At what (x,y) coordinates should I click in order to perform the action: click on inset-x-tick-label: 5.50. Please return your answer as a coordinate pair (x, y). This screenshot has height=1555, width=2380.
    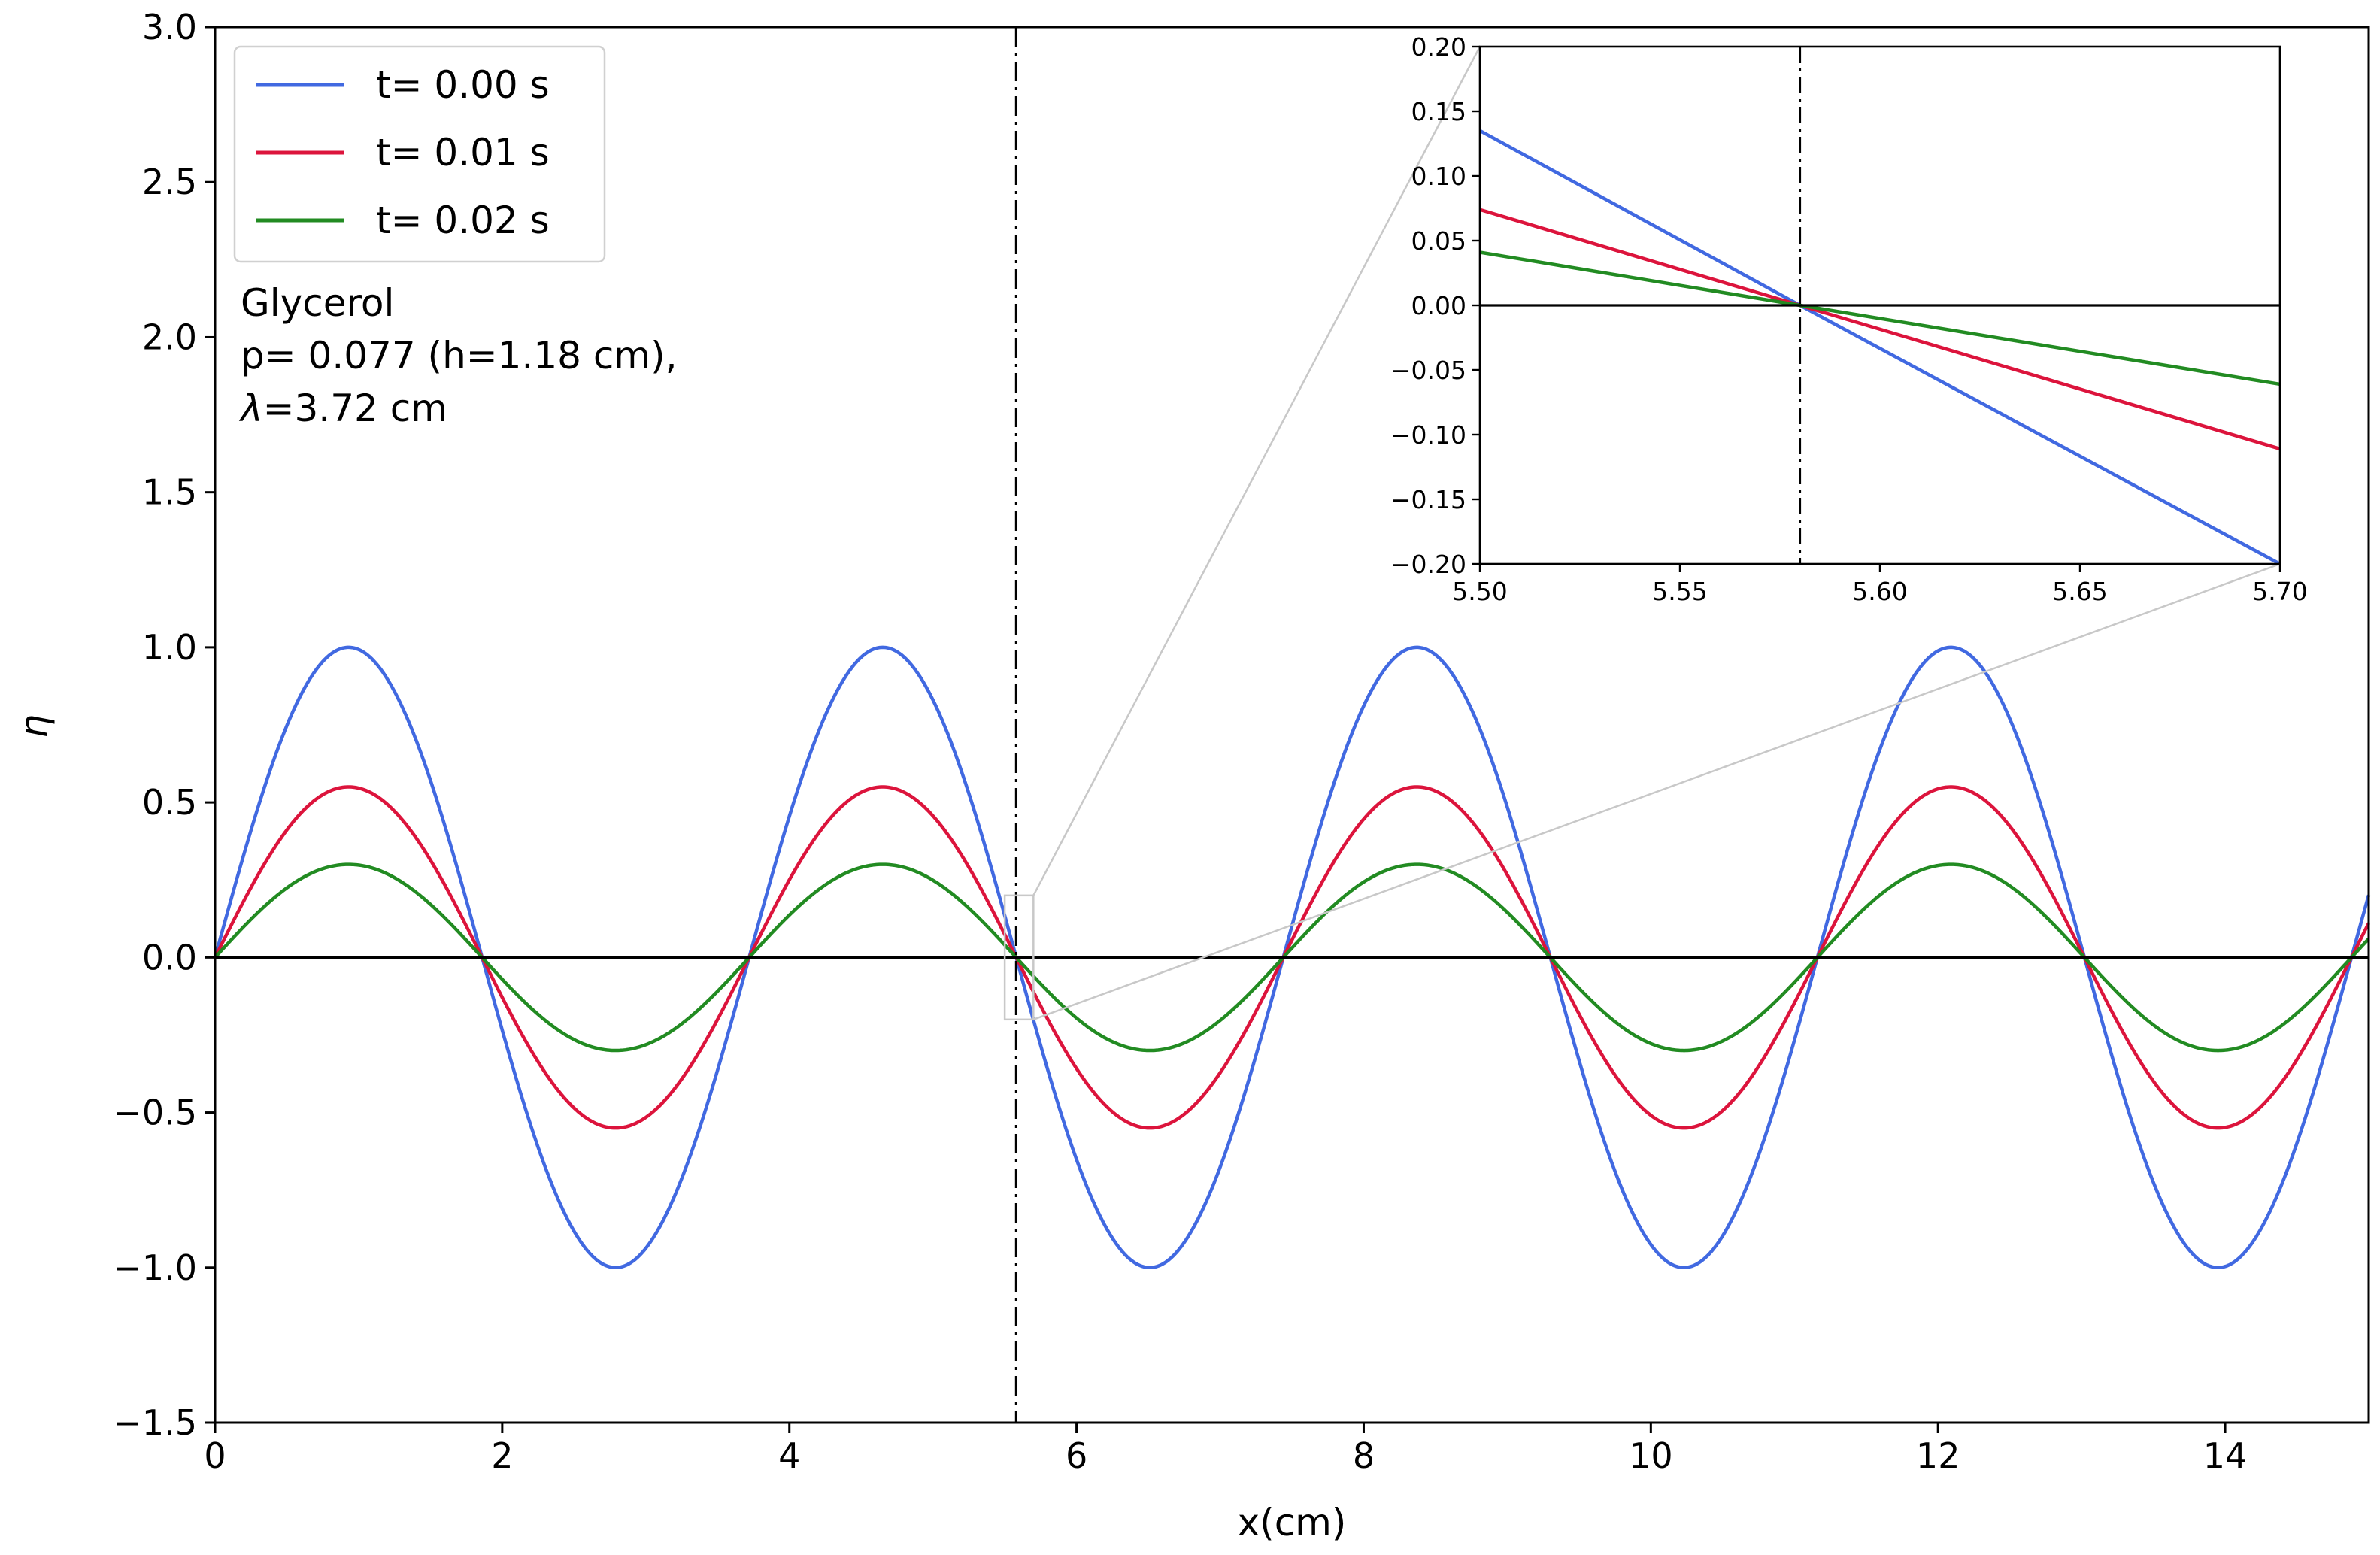
    Looking at the image, I should click on (1479, 591).